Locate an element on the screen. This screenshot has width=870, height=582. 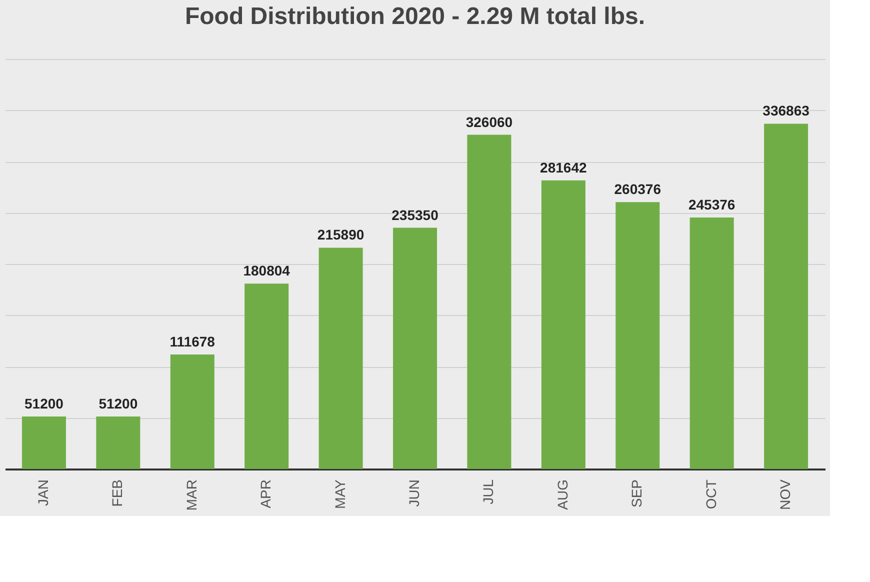
x-tick-label: NOV is located at coordinates (785, 494).